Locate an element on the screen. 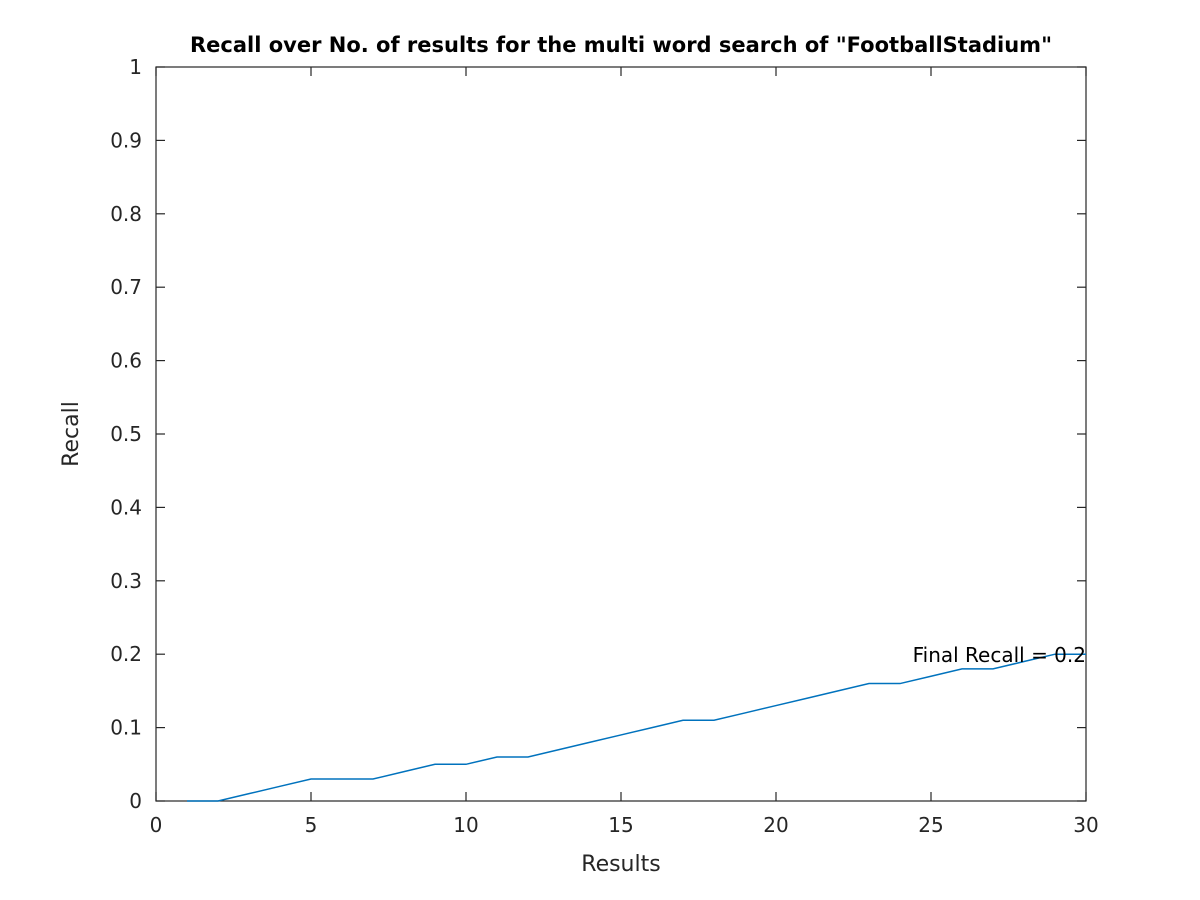 The width and height of the screenshot is (1200, 900). final-recall-annotation: Final Recall = 0.2 is located at coordinates (999, 655).